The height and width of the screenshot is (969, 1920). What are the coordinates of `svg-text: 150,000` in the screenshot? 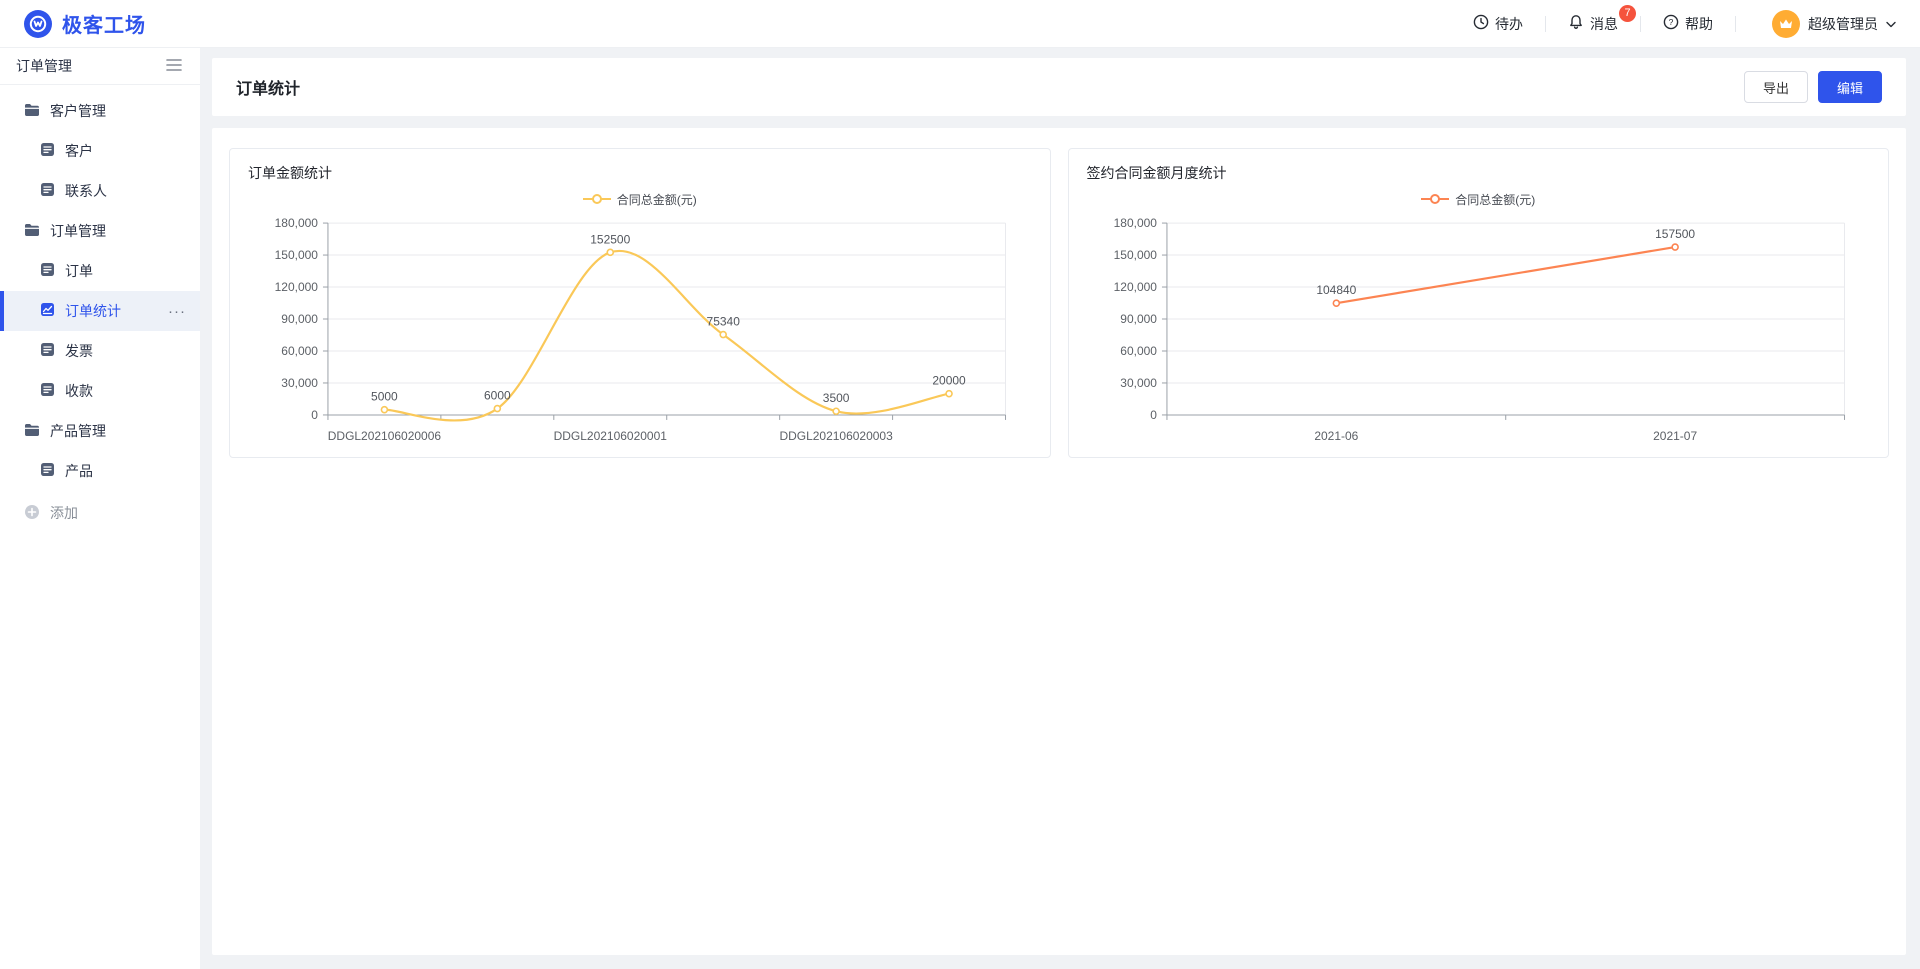 It's located at (297, 255).